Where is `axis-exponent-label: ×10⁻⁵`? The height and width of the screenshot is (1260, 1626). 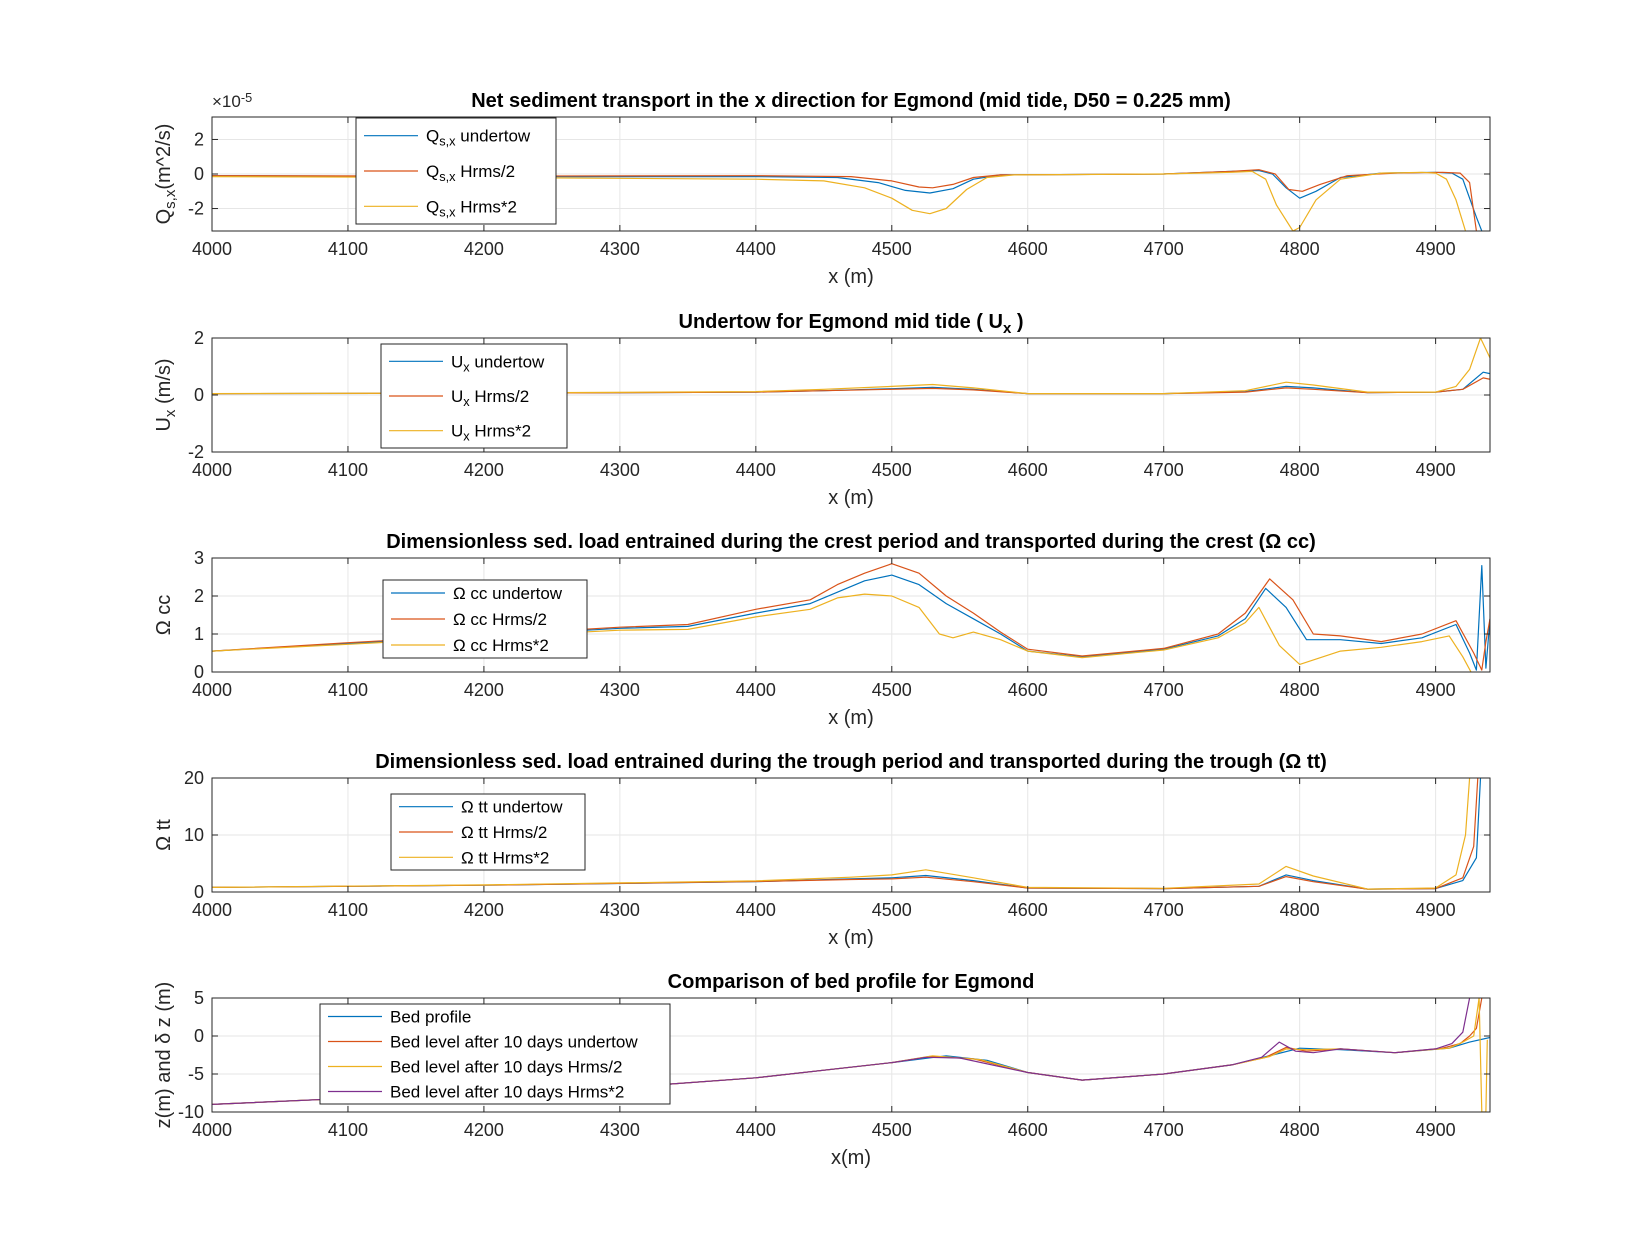
axis-exponent-label: ×10⁻⁵ is located at coordinates (232, 100).